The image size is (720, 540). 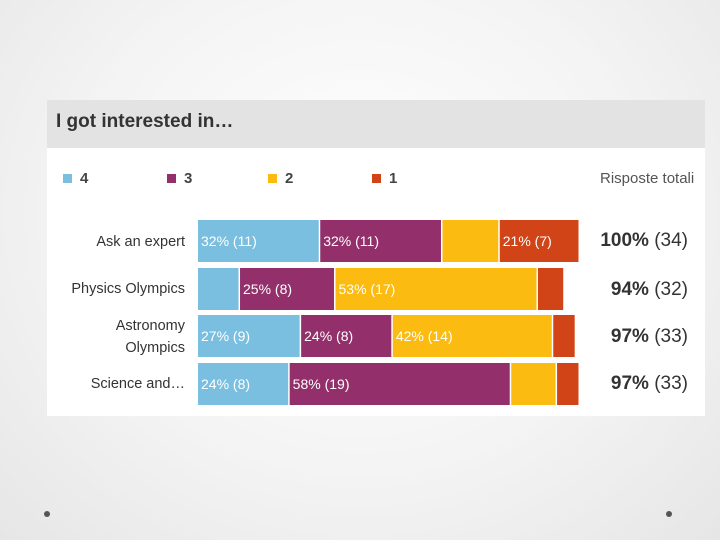 What do you see at coordinates (624, 240) in the screenshot?
I see `total-pct: 100%` at bounding box center [624, 240].